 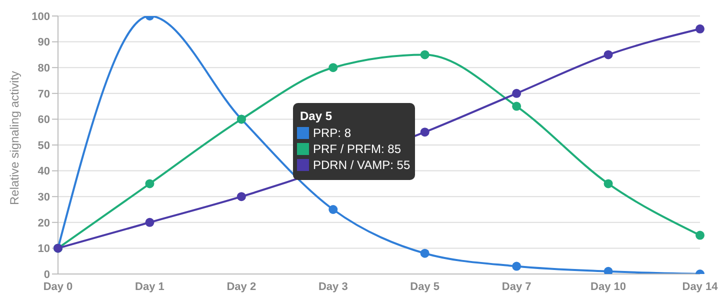 I want to click on x-tick-label: Day 1, so click(x=149, y=286).